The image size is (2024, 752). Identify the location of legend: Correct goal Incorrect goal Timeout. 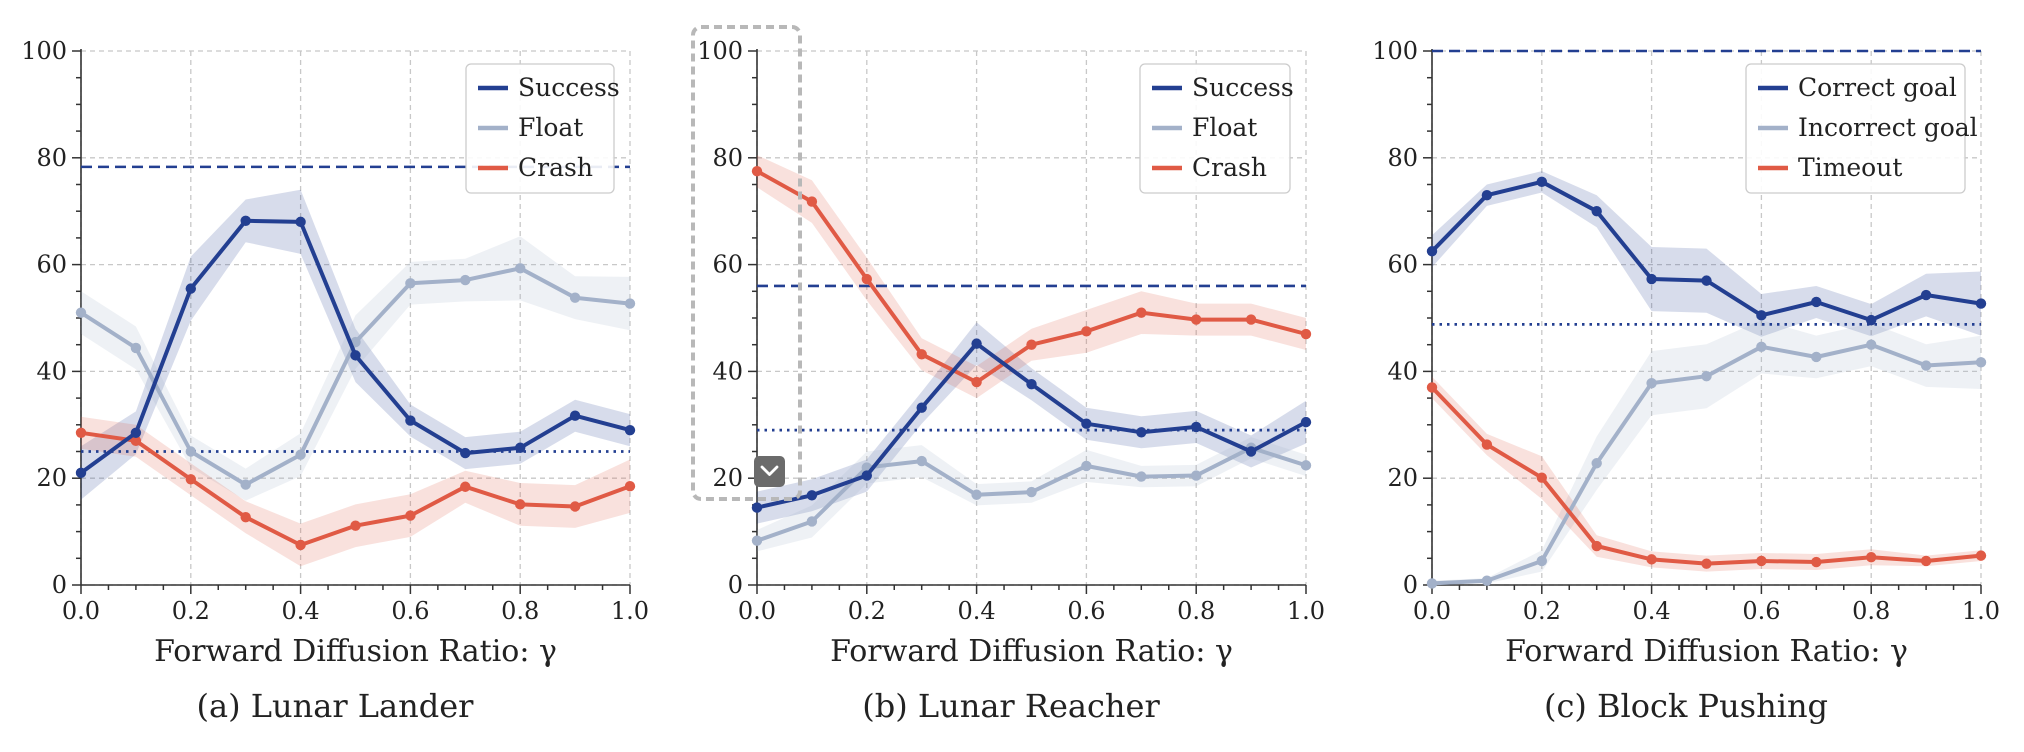
(1861, 128).